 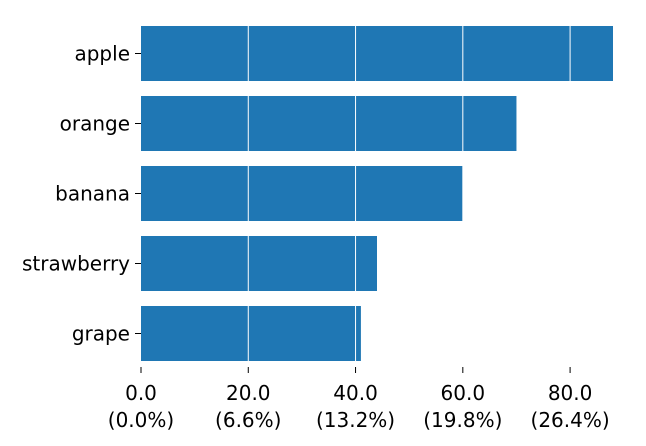 I want to click on bar-orange, so click(x=329, y=123).